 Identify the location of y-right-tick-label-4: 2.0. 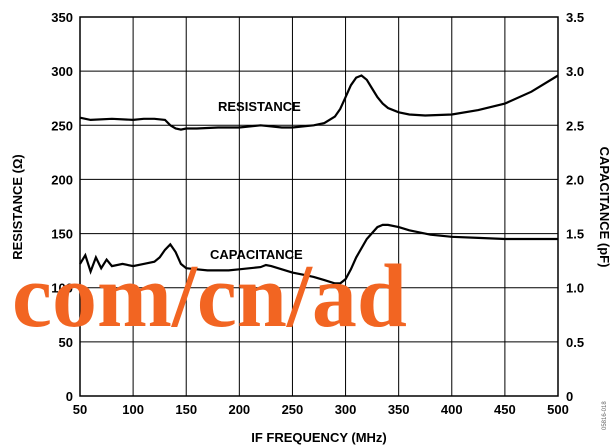
(575, 179).